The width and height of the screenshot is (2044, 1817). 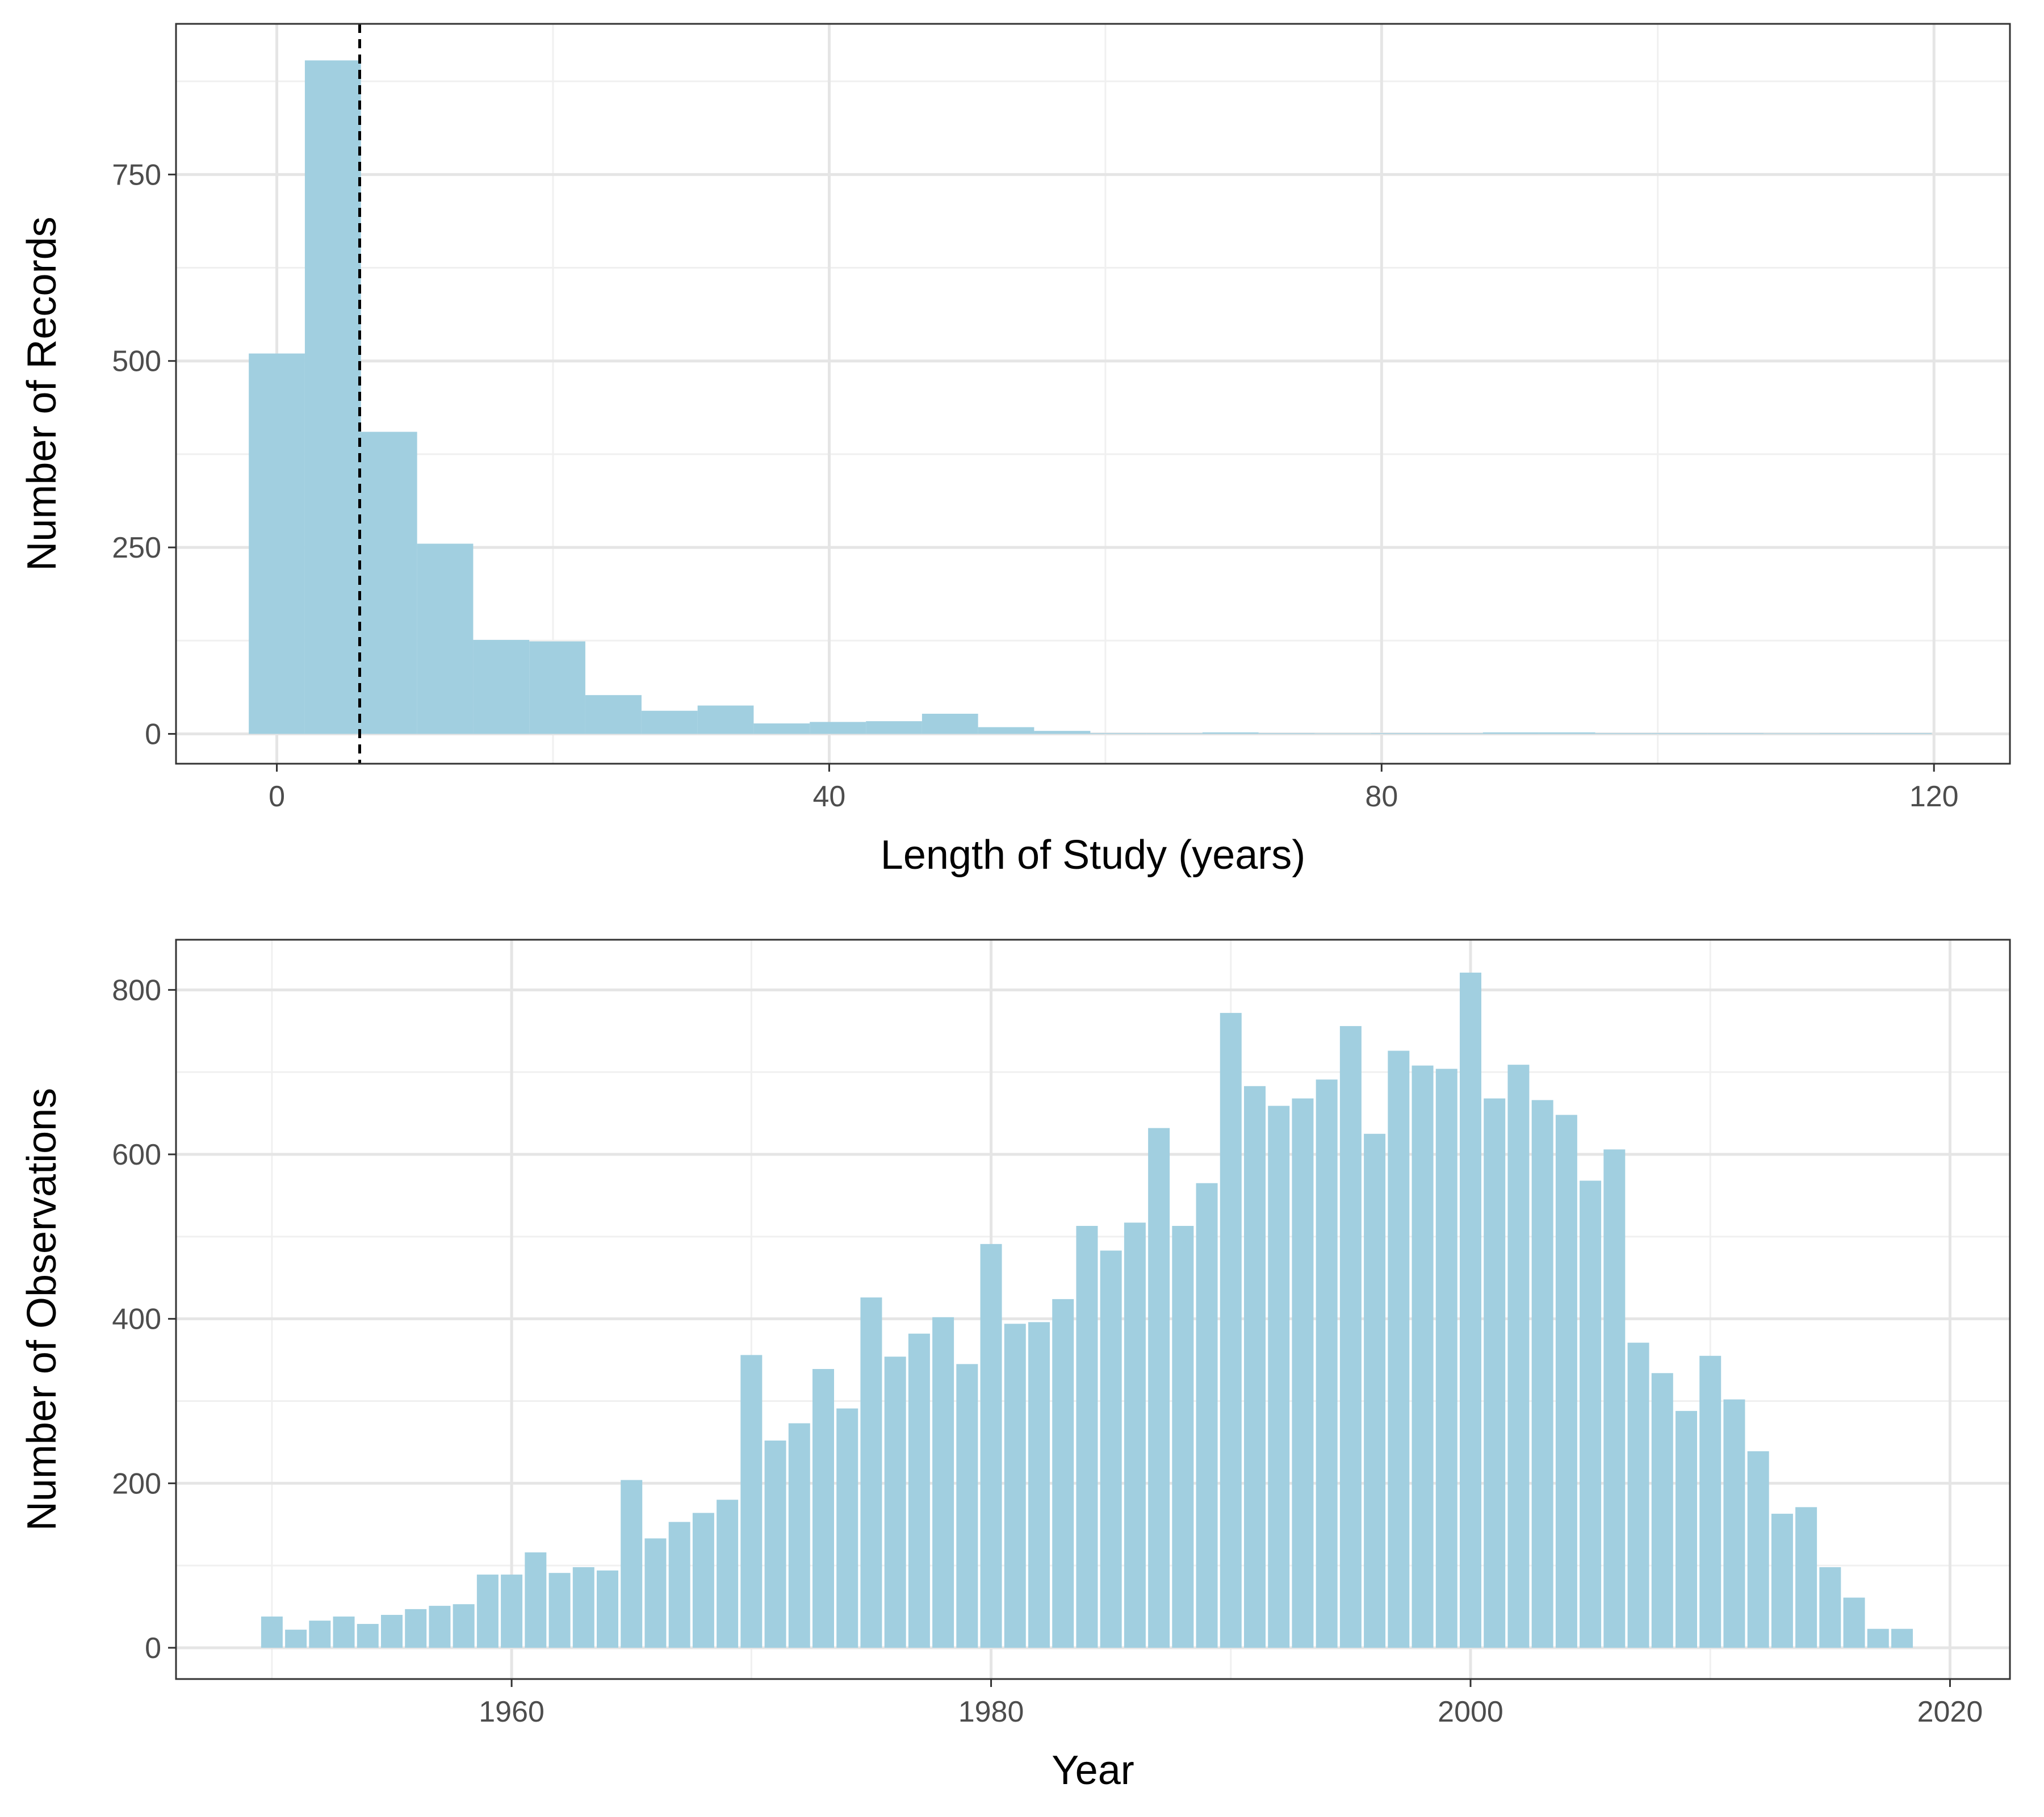 I want to click on y-tick-label: 250, so click(x=136, y=547).